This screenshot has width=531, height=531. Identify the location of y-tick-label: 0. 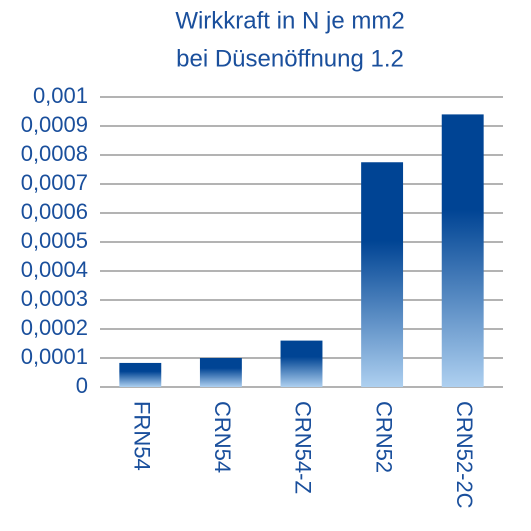
(82, 385).